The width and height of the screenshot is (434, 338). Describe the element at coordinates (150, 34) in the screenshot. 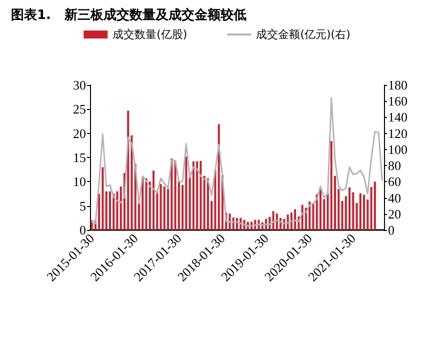

I see `legend-label: 成交数量(亿股)` at that location.